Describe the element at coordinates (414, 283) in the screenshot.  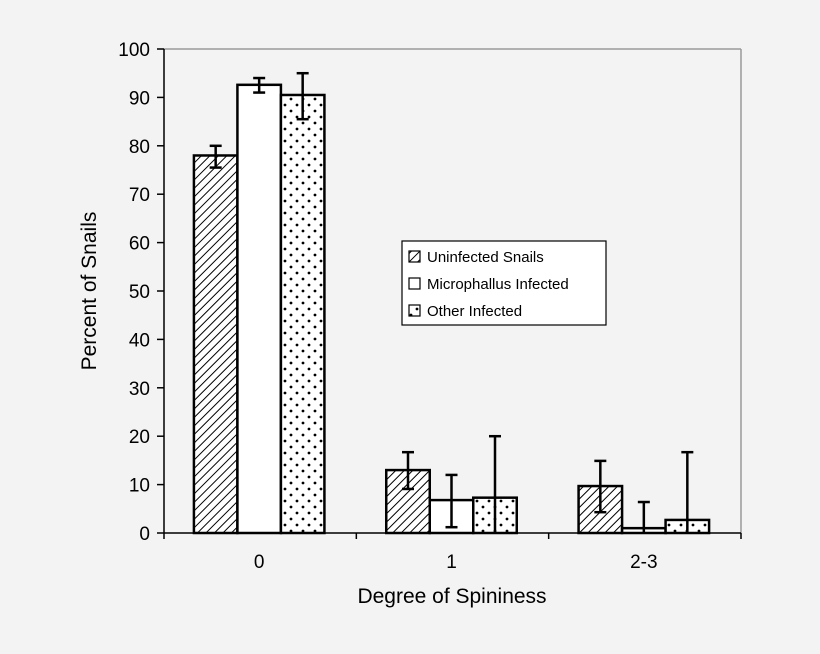
I see `legend-swatch-microphallus` at that location.